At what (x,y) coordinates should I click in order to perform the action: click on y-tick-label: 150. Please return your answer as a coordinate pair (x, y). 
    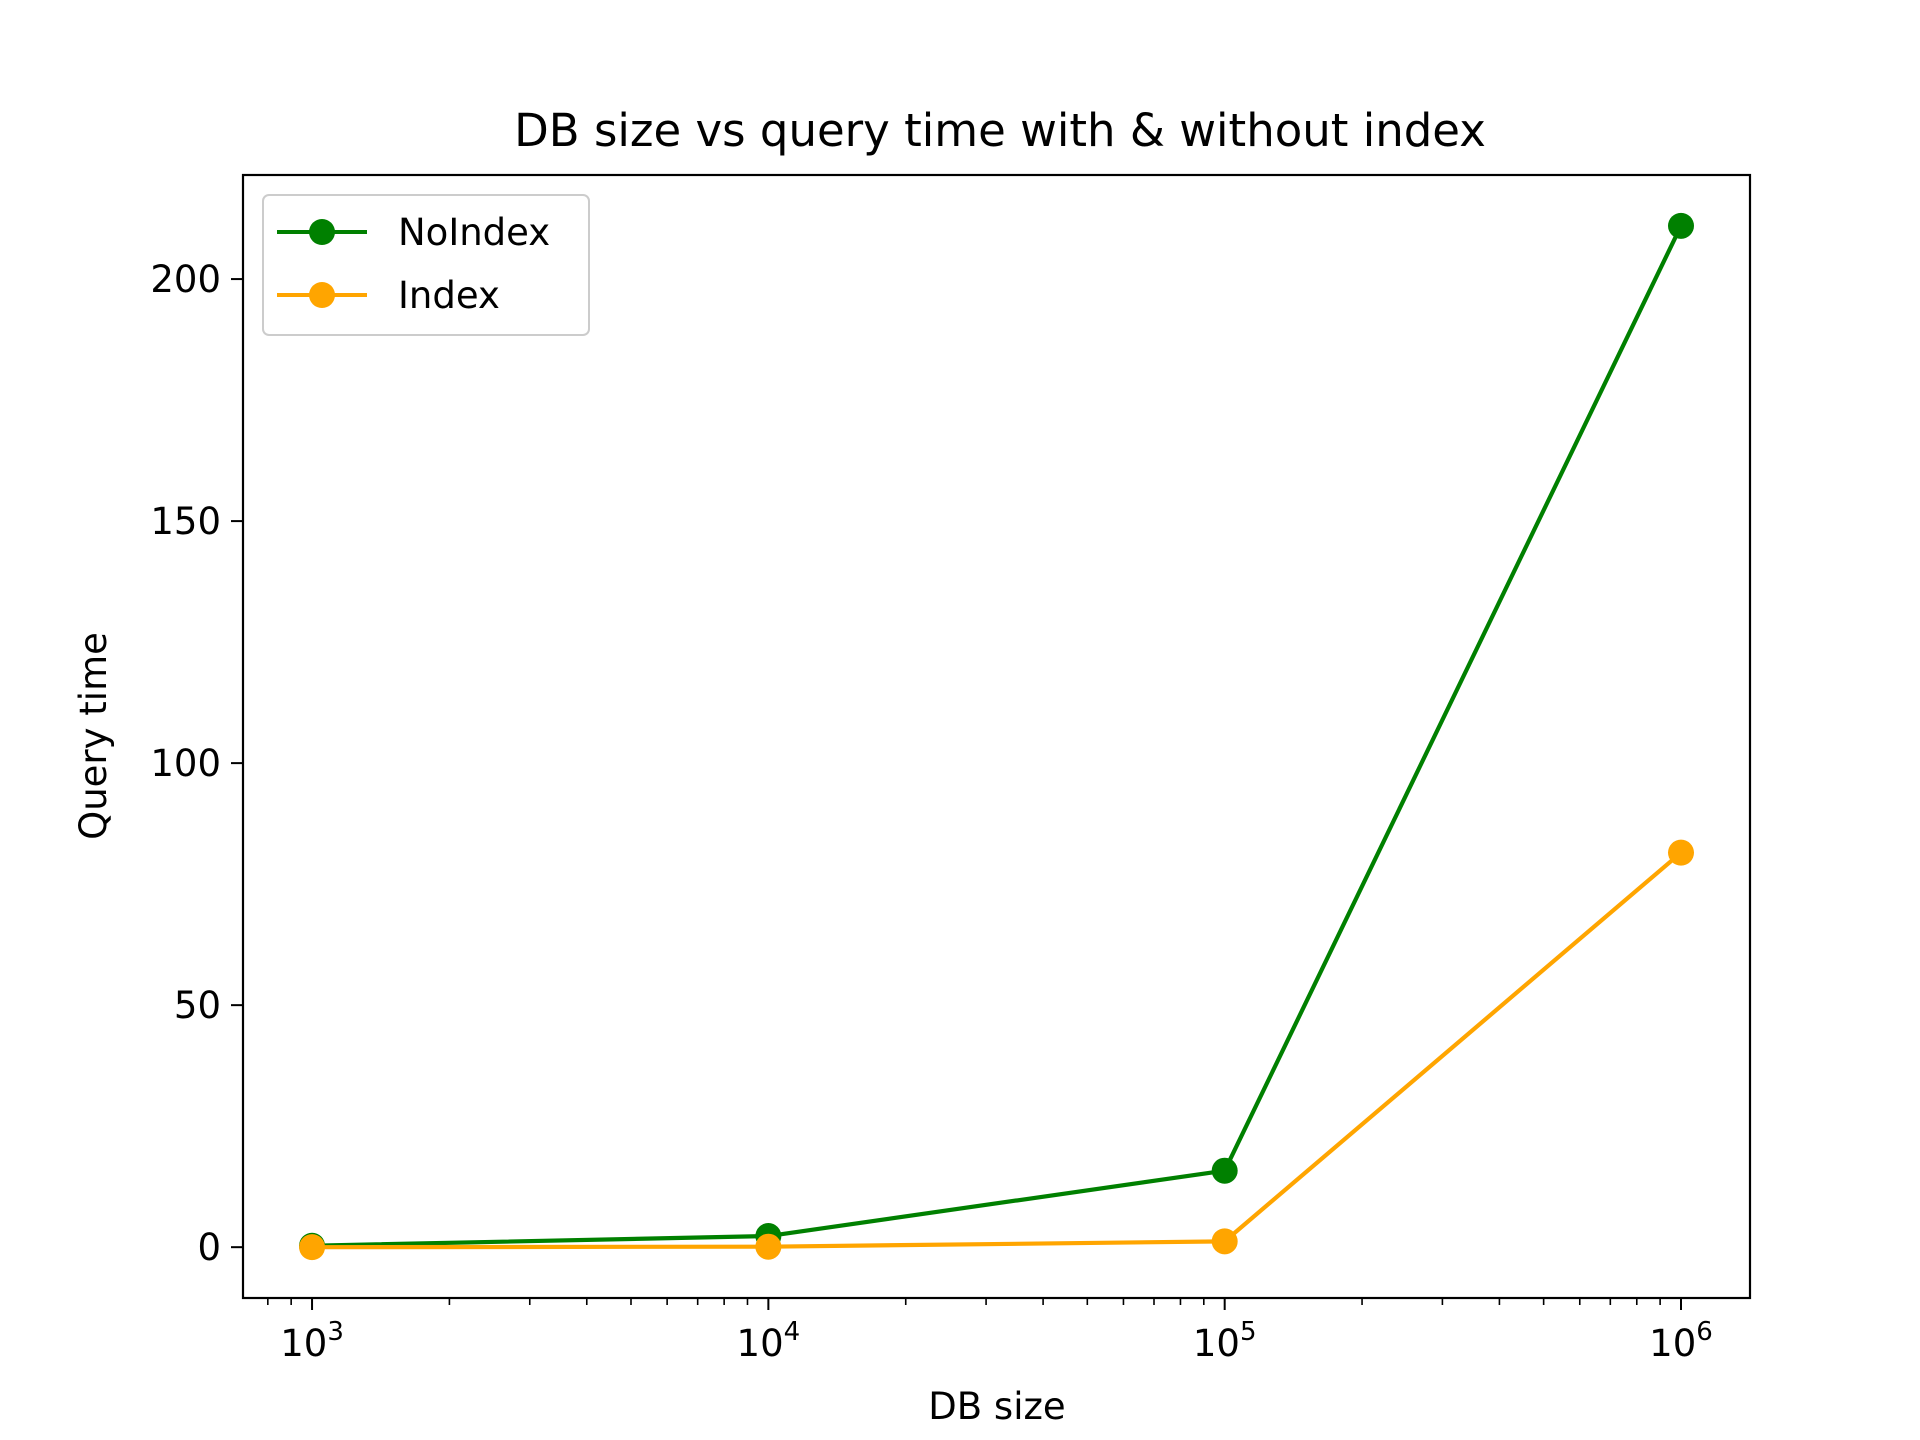
    Looking at the image, I should click on (185, 521).